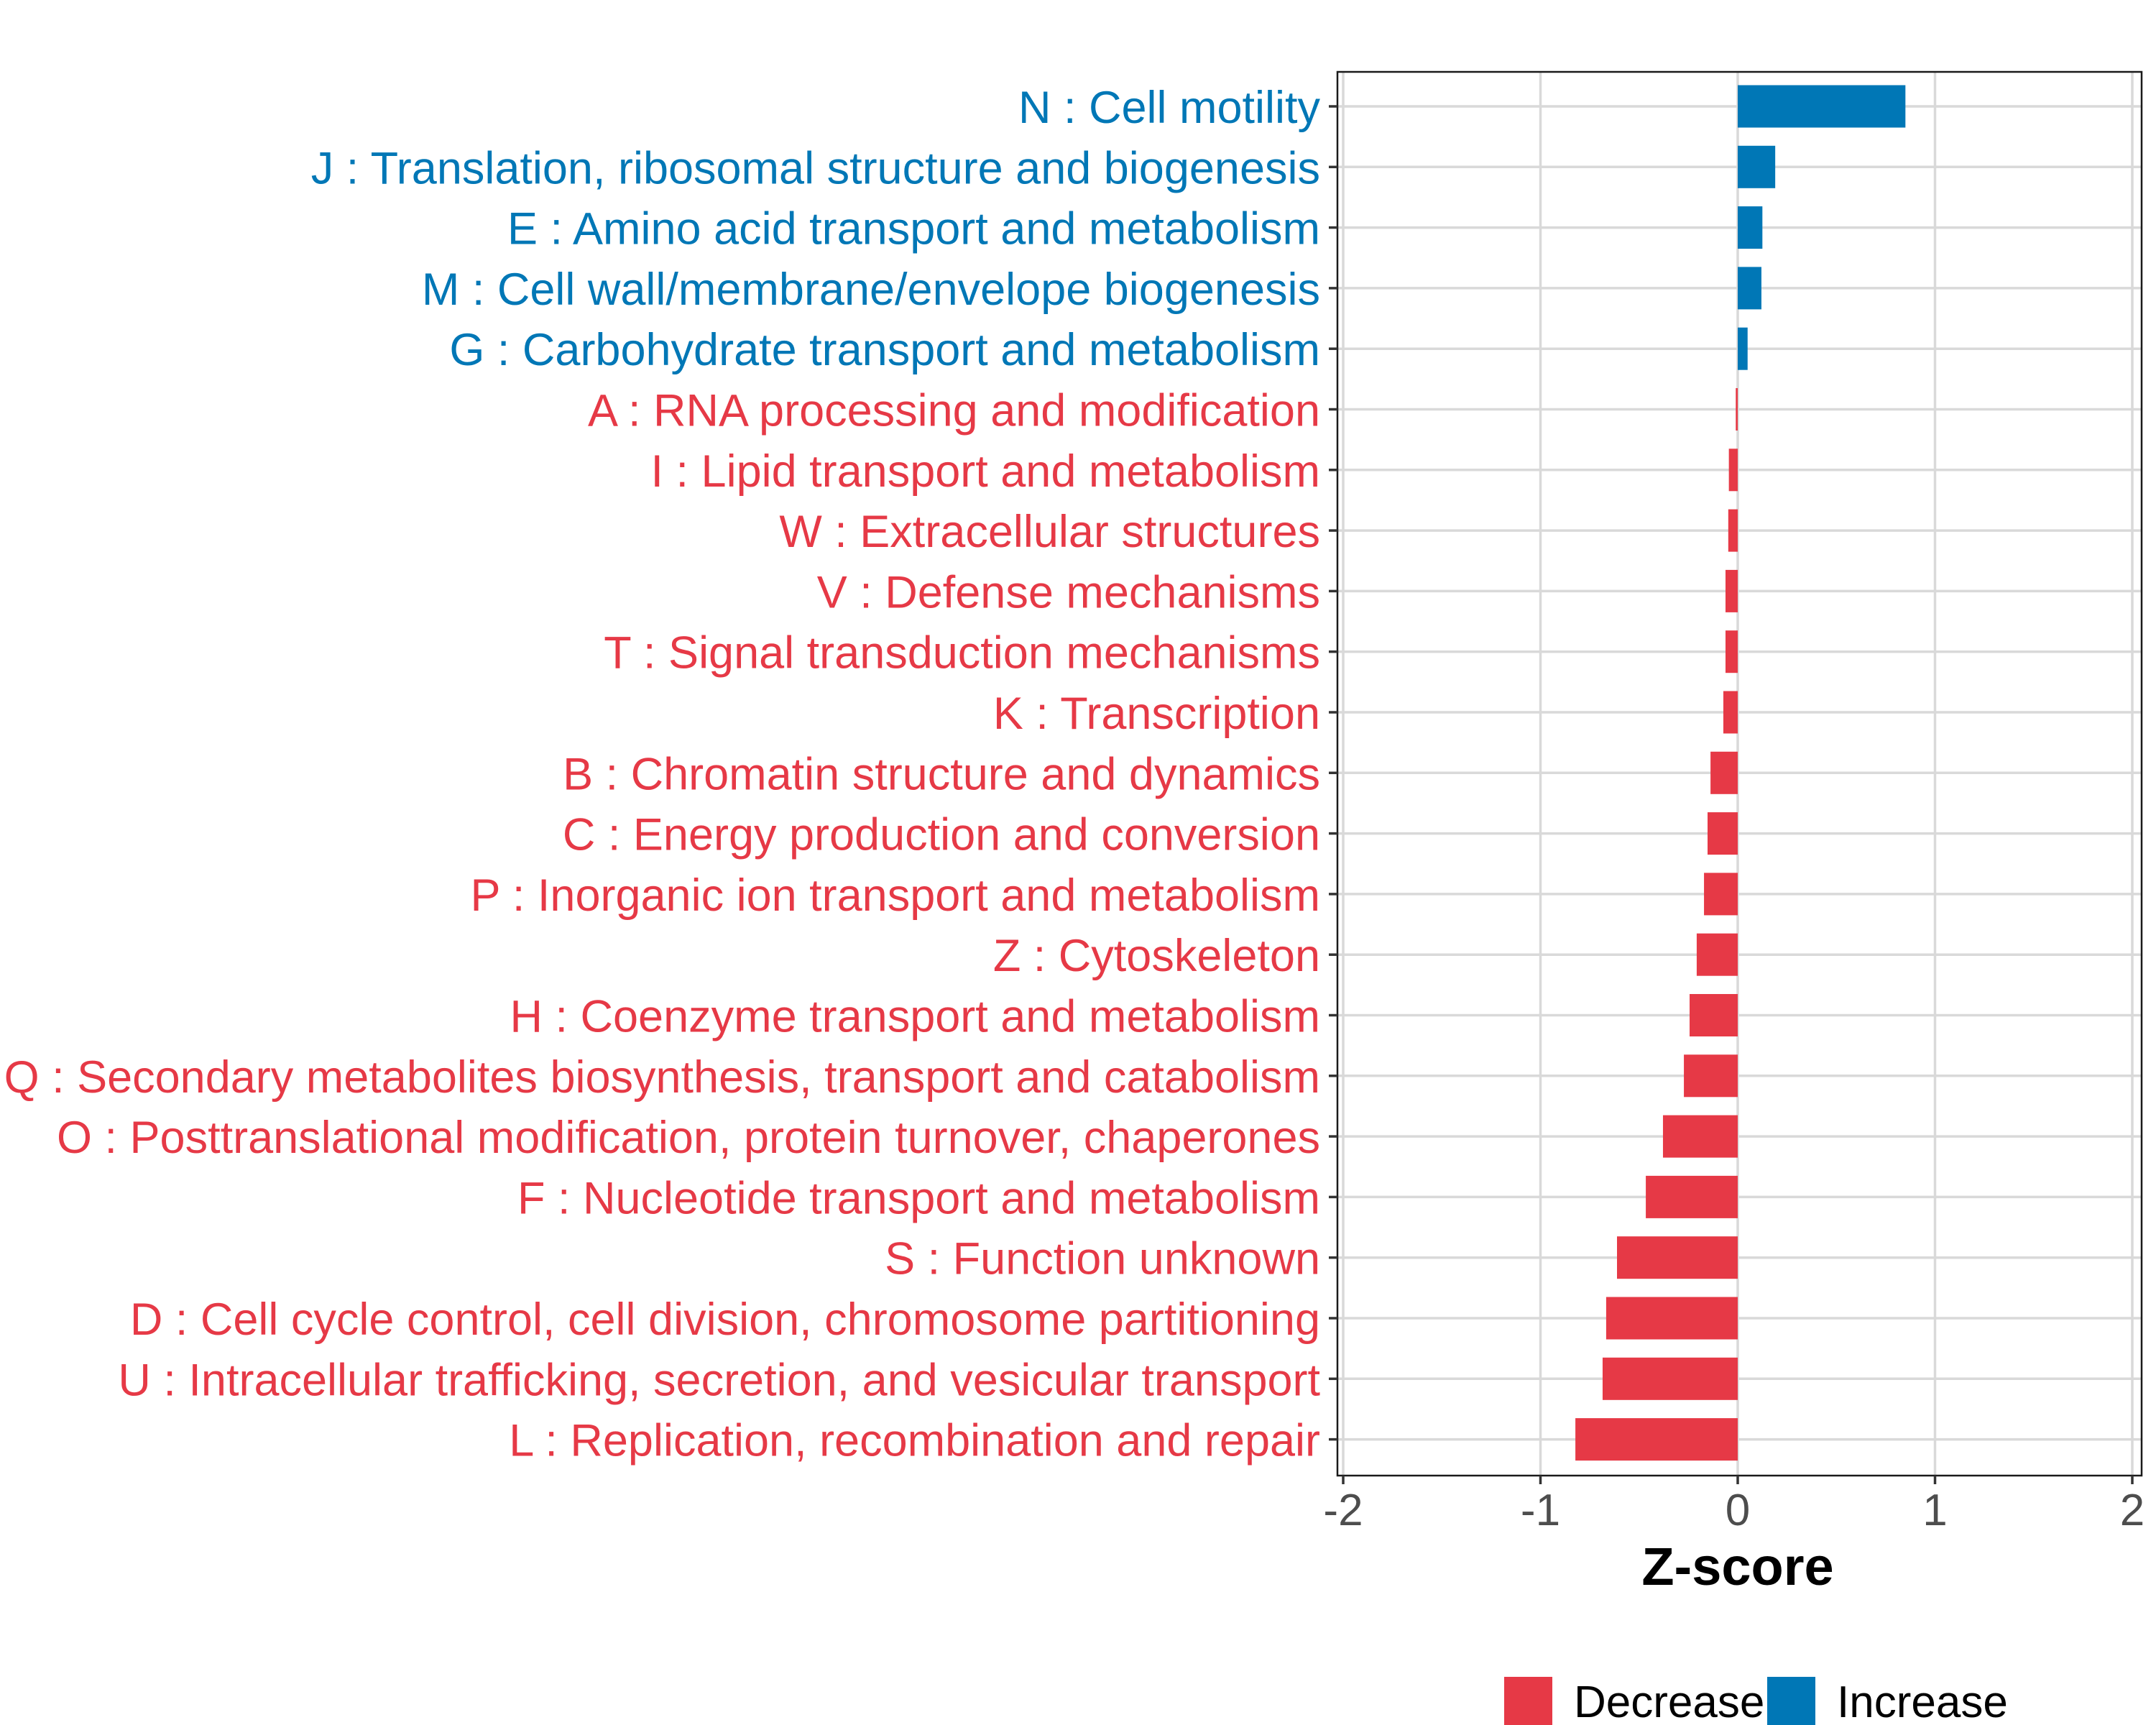  What do you see at coordinates (1737, 1566) in the screenshot?
I see `x-axis-title: Z-score` at bounding box center [1737, 1566].